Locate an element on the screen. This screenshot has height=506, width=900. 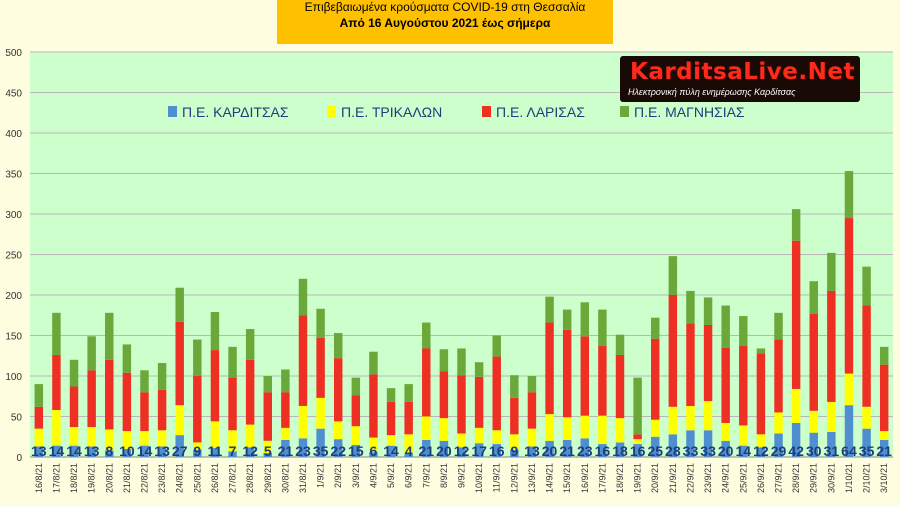
data-label: 33 is located at coordinates (708, 451).